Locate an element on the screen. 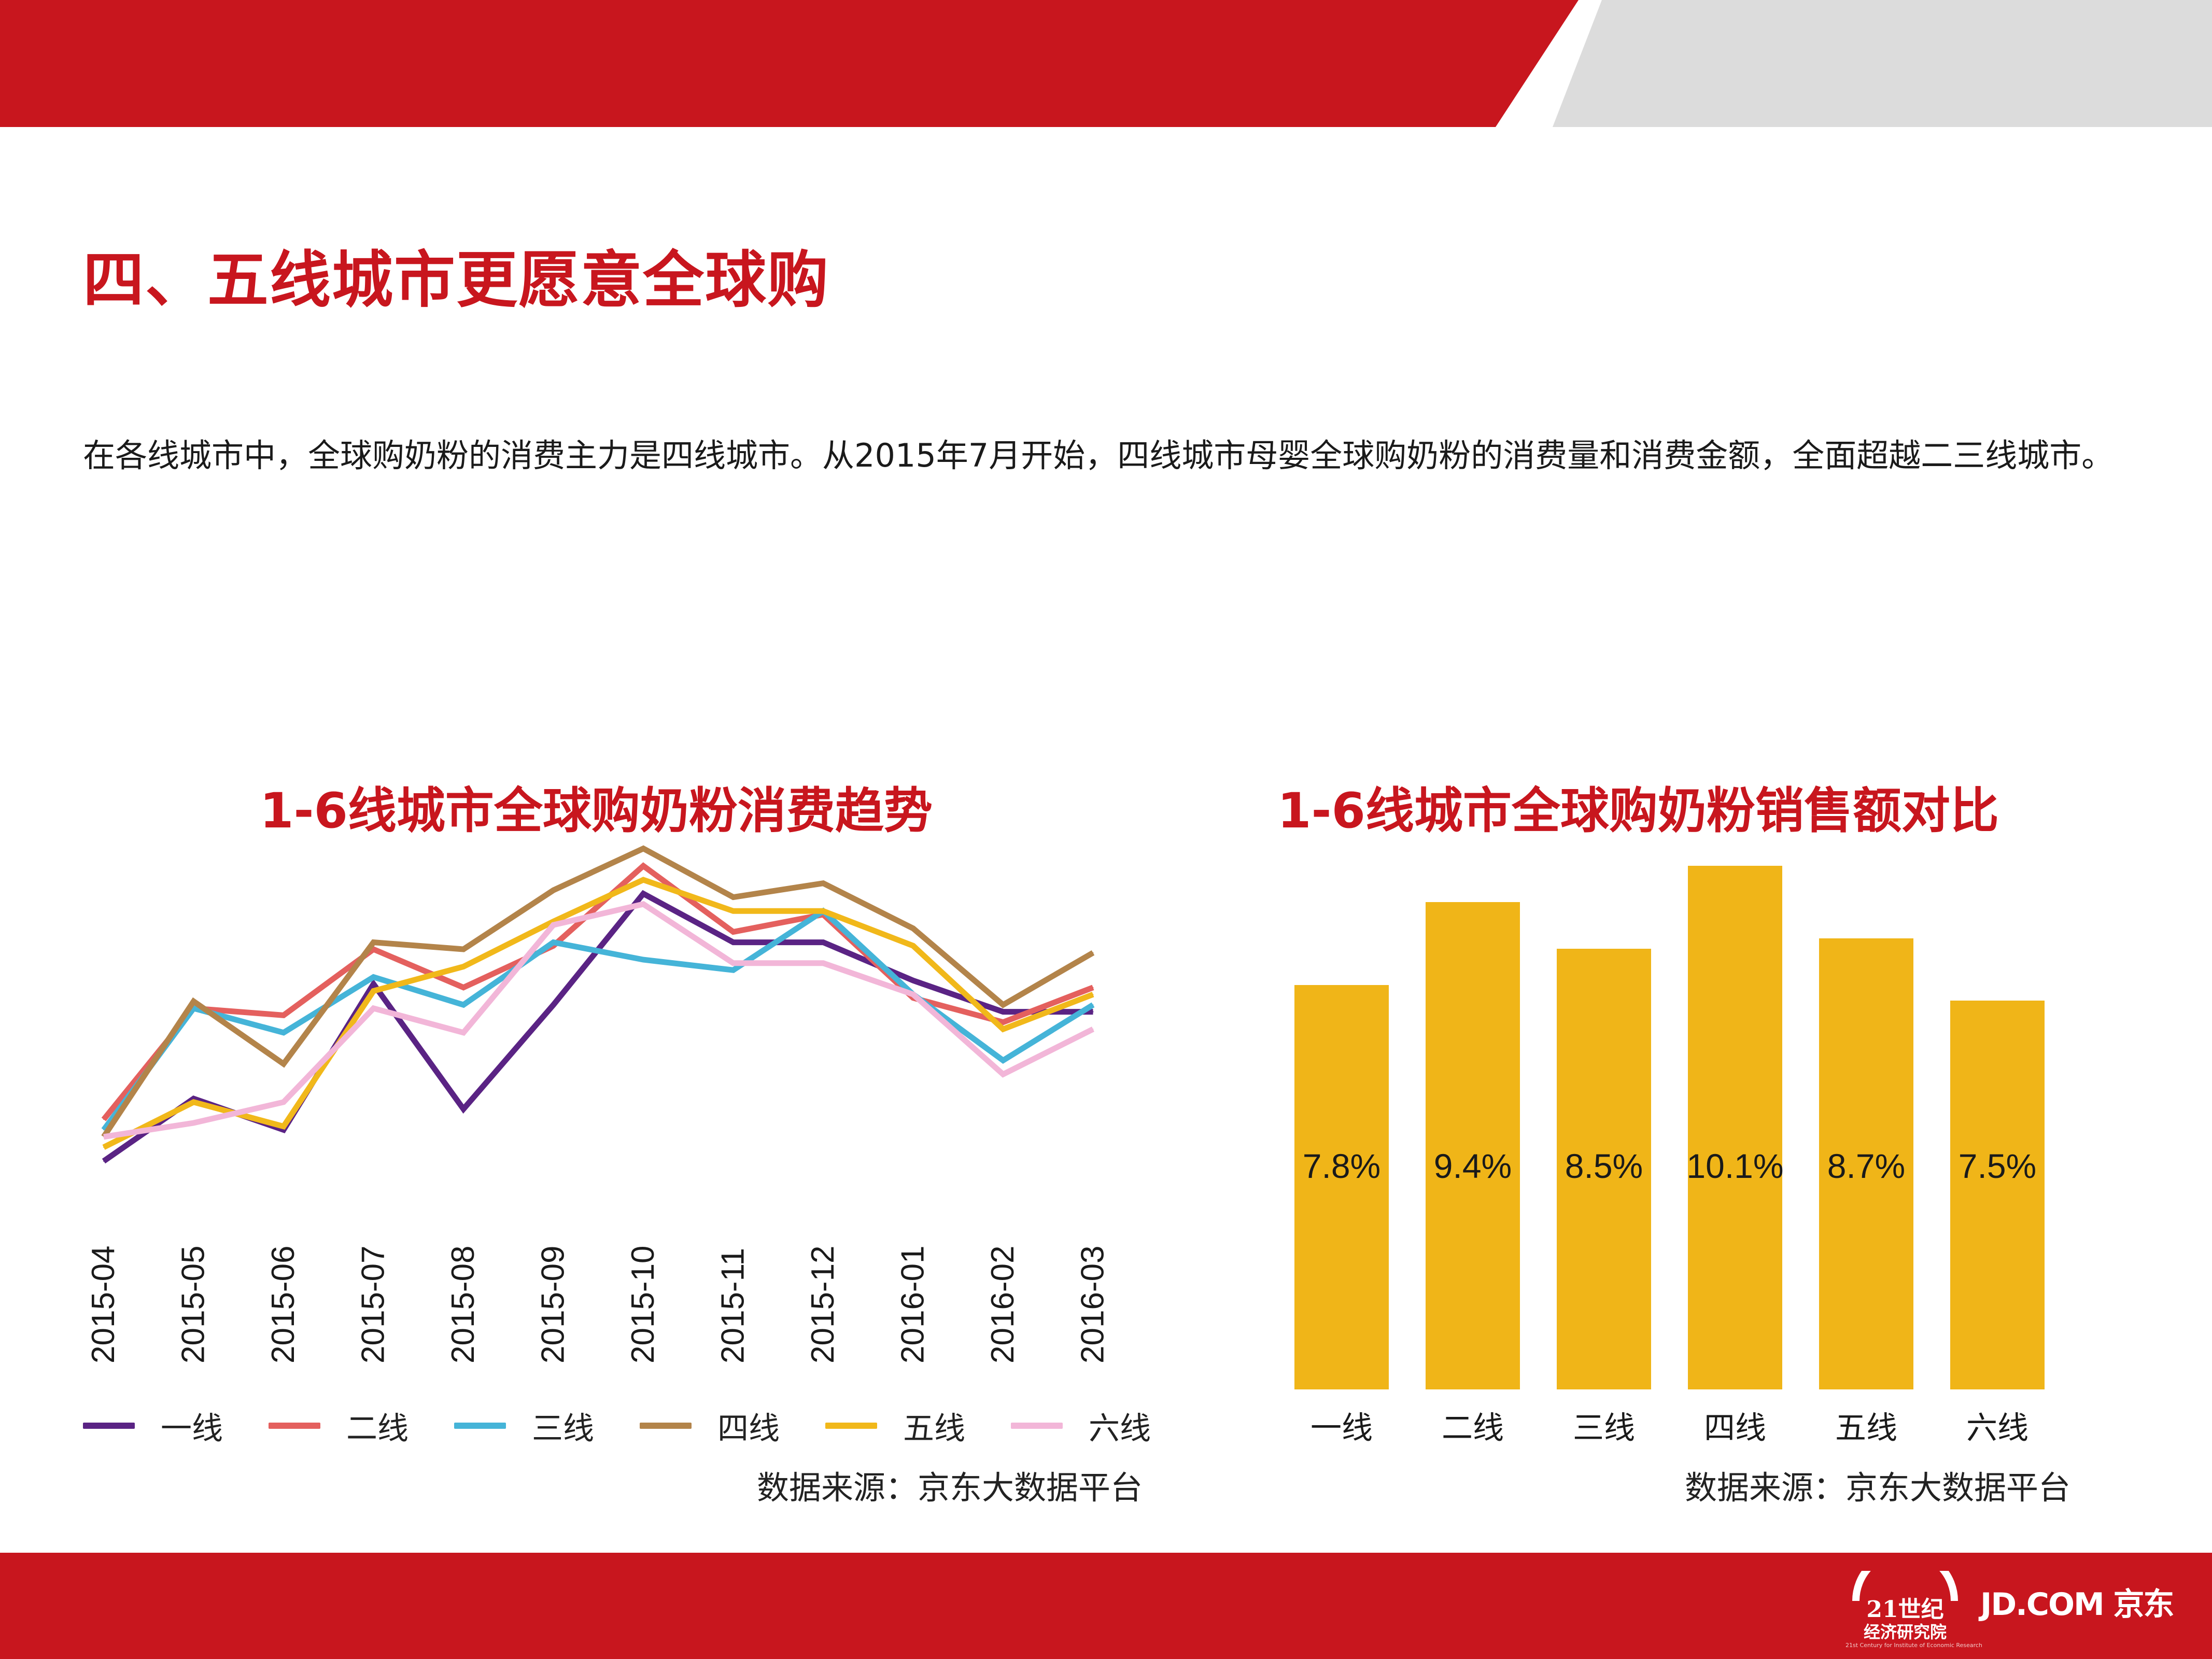  legend-label: 五线 is located at coordinates (934, 1428).